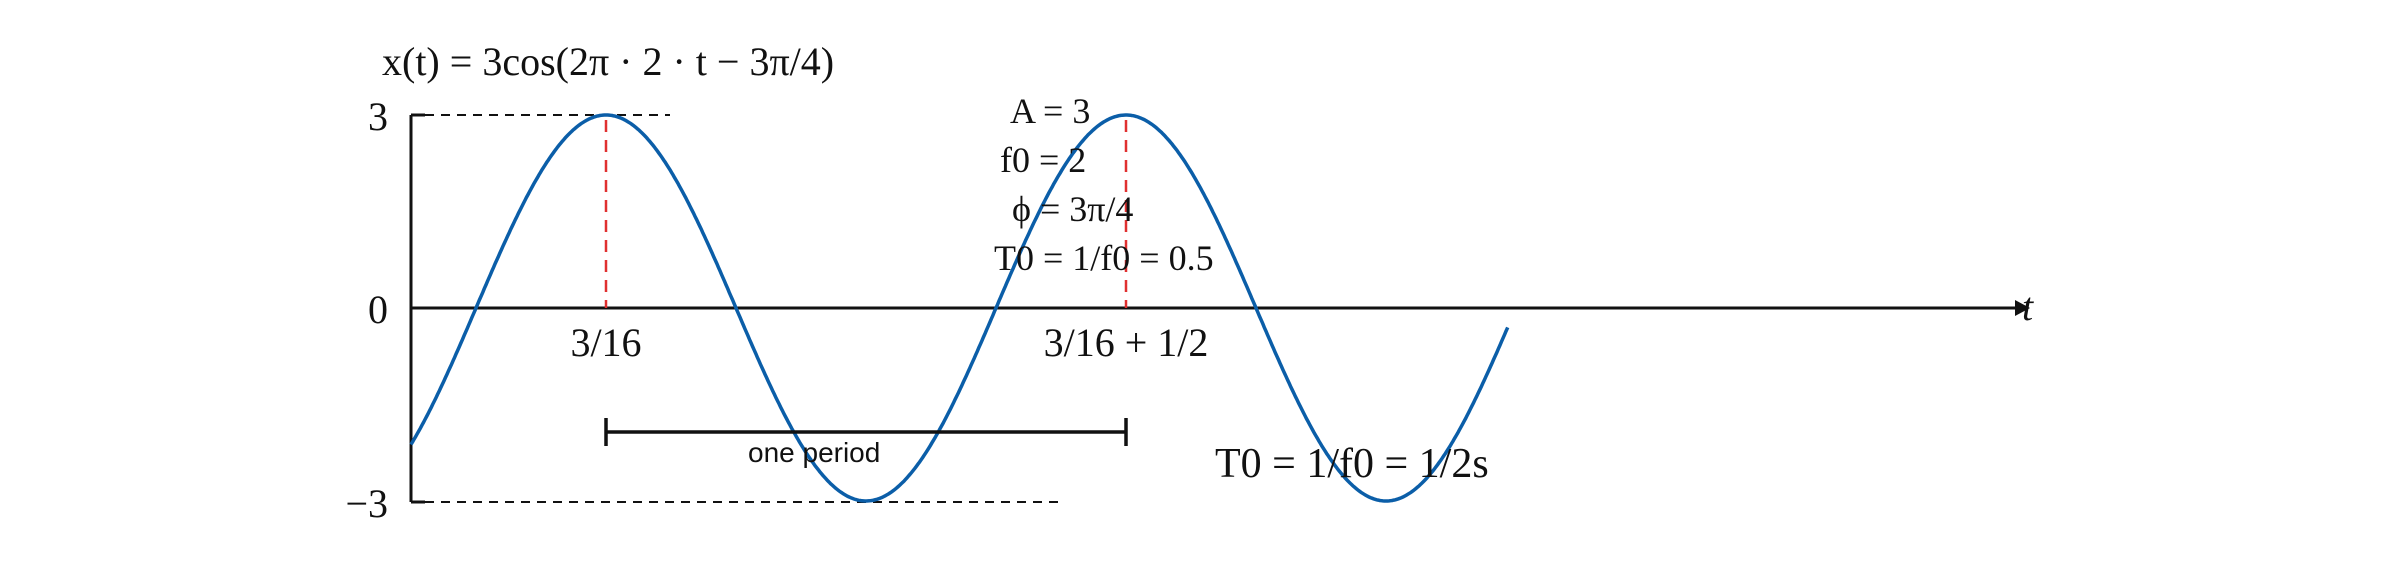 Image resolution: width=2387 pixels, height=562 pixels. I want to click on ytick-label-3: 3, so click(378, 116).